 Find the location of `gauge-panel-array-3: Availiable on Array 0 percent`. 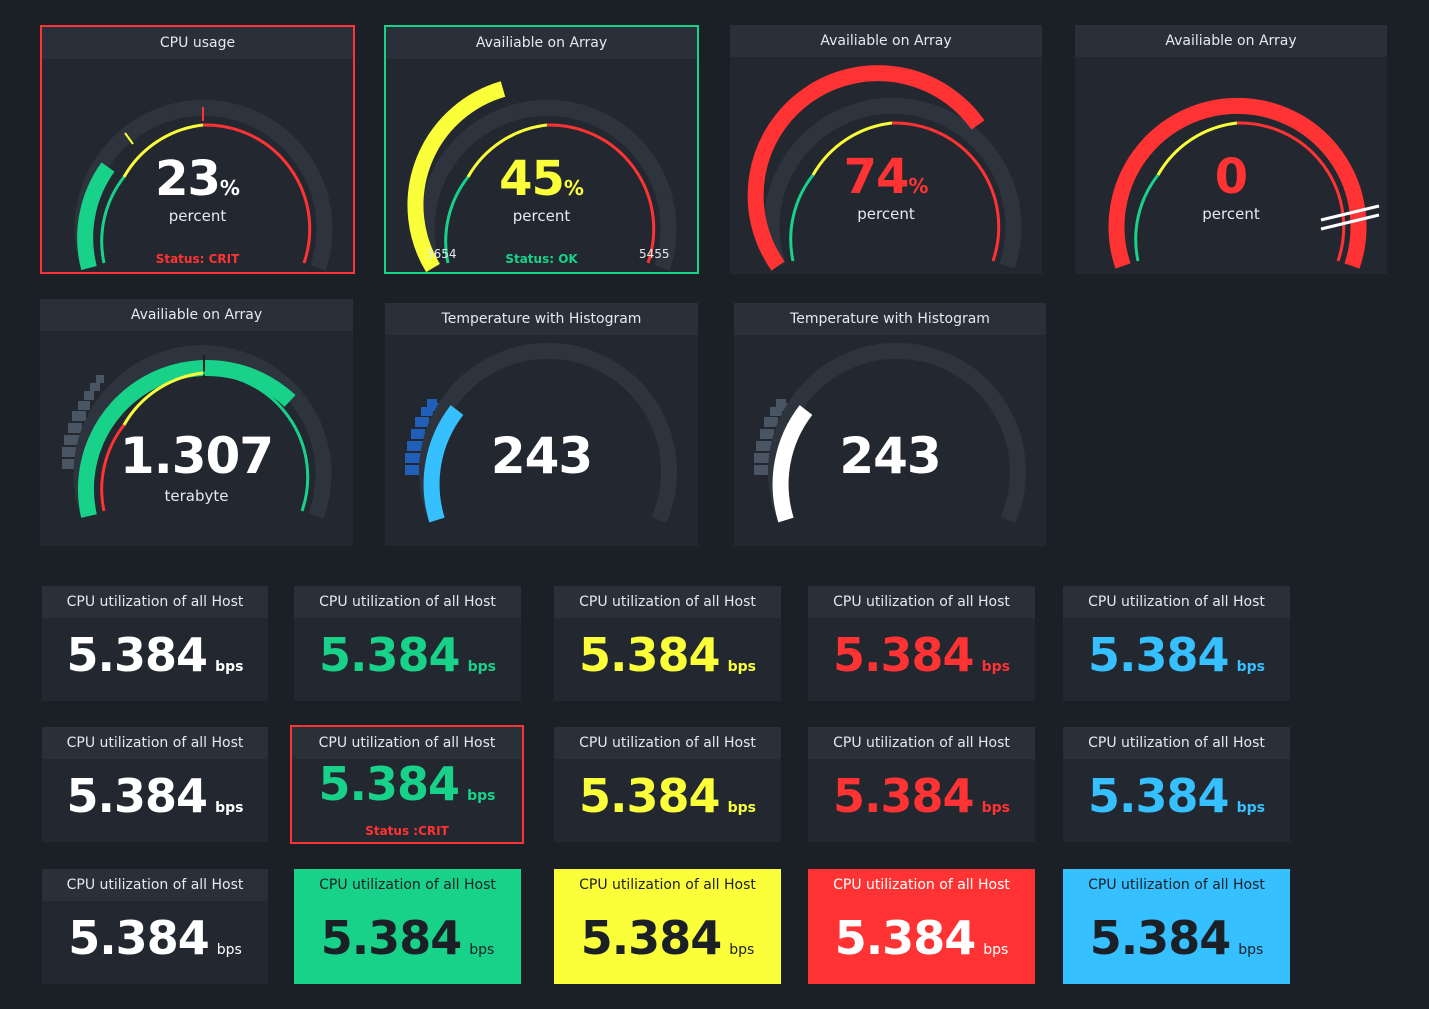

gauge-panel-array-3: Availiable on Array 0 percent is located at coordinates (1231, 149).